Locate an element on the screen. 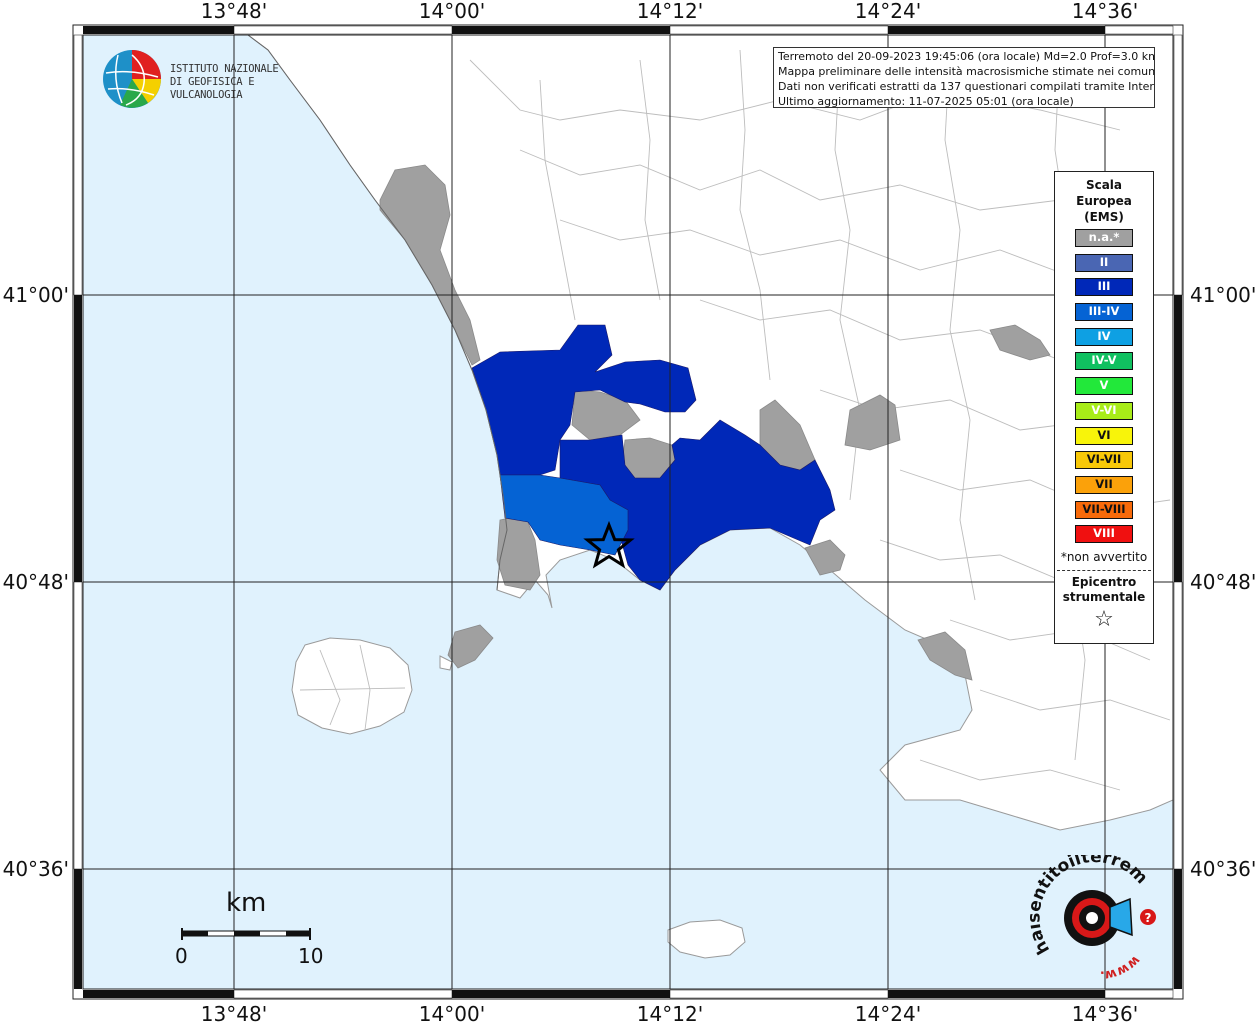  legend-item: II is located at coordinates (1104, 262).